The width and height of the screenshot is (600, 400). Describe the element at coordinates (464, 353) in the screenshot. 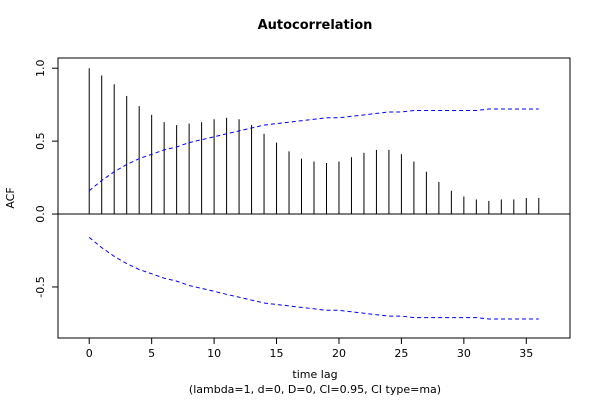

I see `x-tick-label: 30` at that location.